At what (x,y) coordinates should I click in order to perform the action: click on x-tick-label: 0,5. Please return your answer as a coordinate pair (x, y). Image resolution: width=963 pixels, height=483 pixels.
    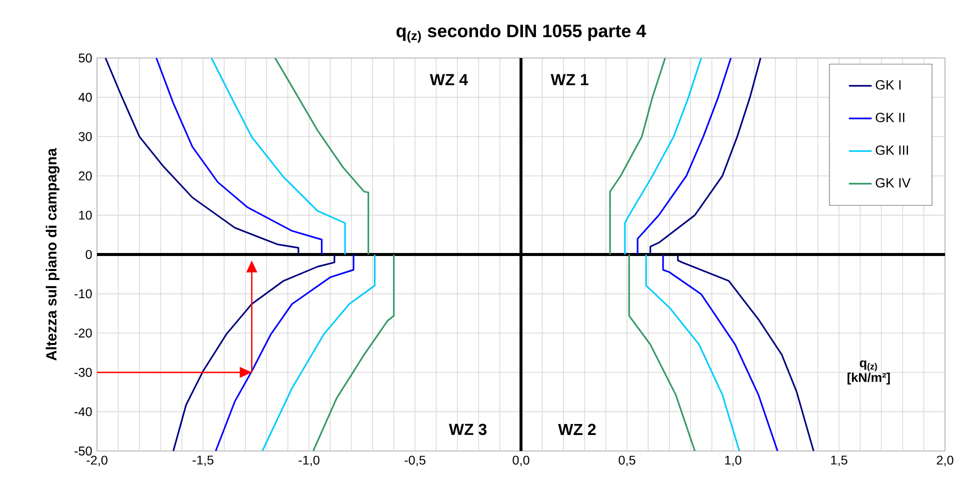
    Looking at the image, I should click on (627, 461).